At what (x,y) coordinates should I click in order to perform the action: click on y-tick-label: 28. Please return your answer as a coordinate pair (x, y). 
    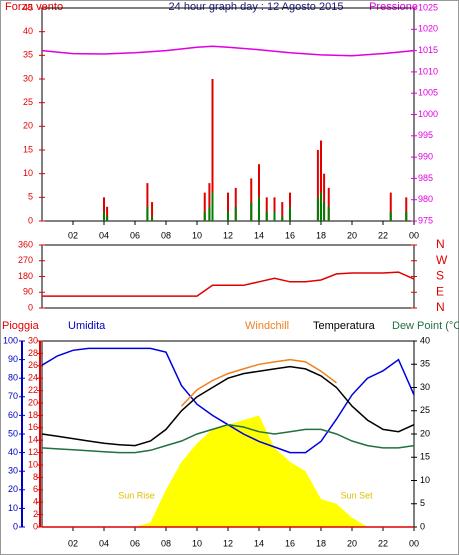
    Looking at the image, I should click on (33, 353).